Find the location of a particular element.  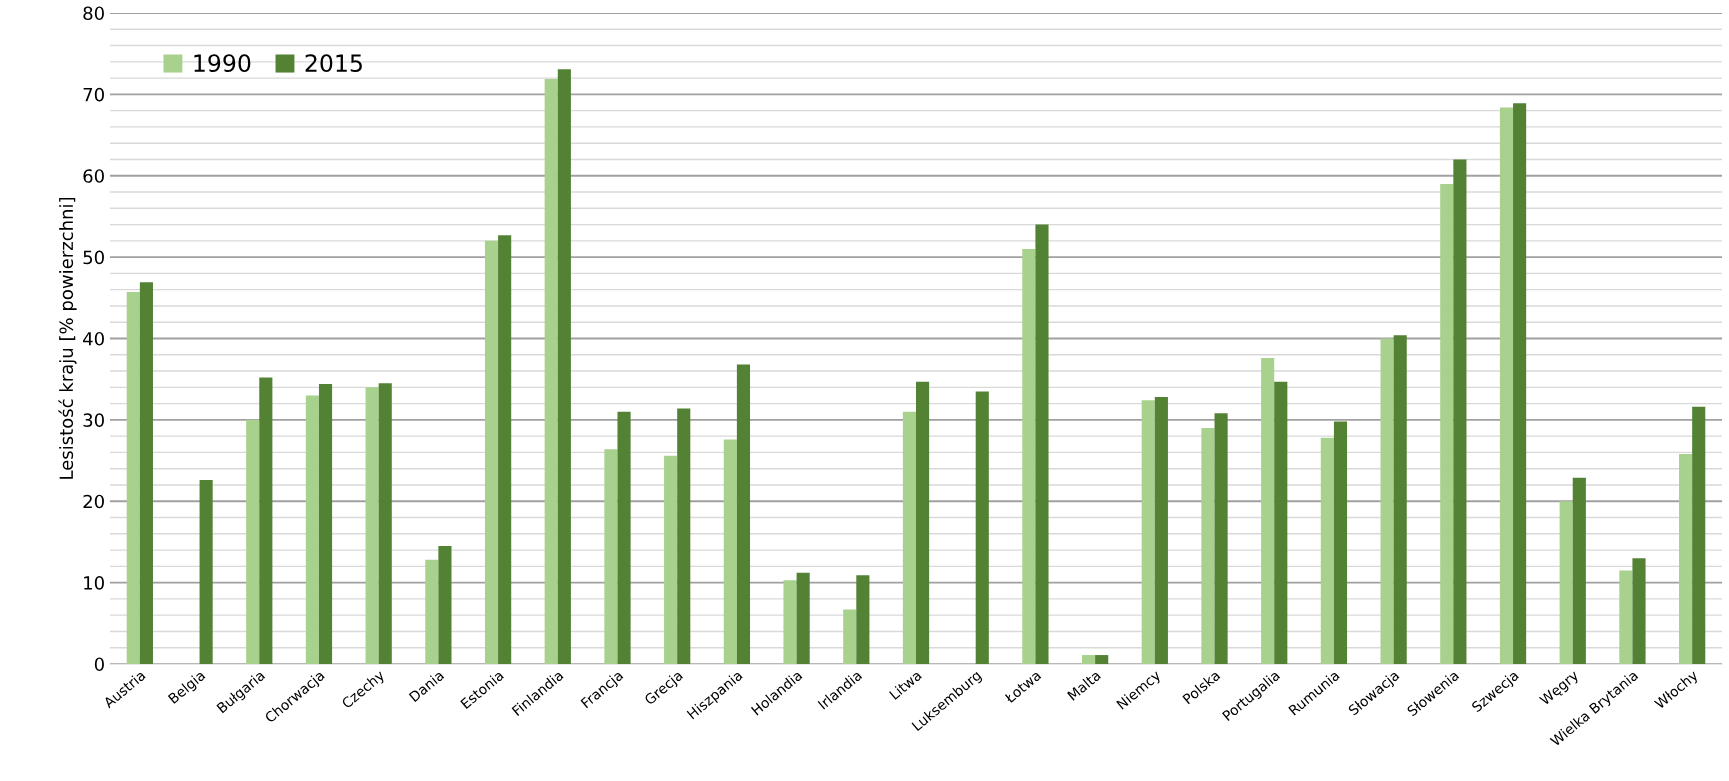

y-tick-label: 0 is located at coordinates (99, 664).